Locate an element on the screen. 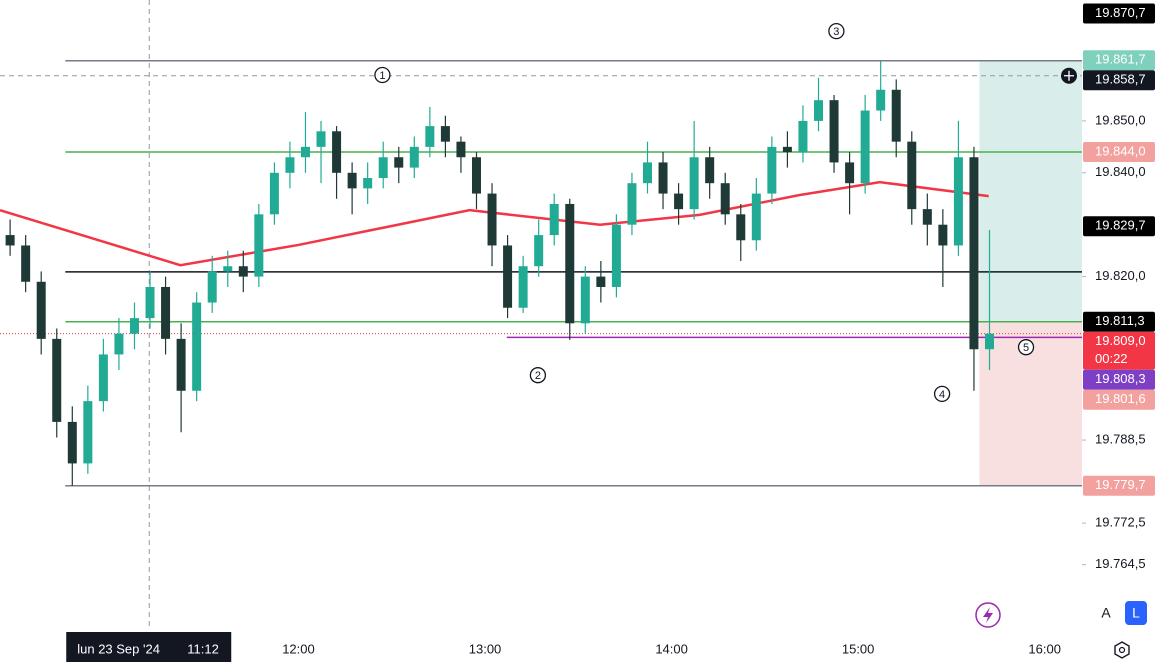 The height and width of the screenshot is (669, 1158). y-tick-label: 19.764,5 is located at coordinates (1120, 563).